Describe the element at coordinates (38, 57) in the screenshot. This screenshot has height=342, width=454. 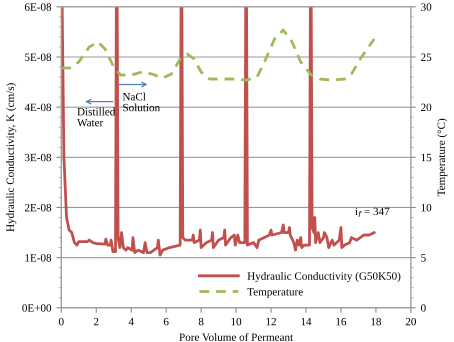
I see `y-tick-label: 5E-08` at that location.